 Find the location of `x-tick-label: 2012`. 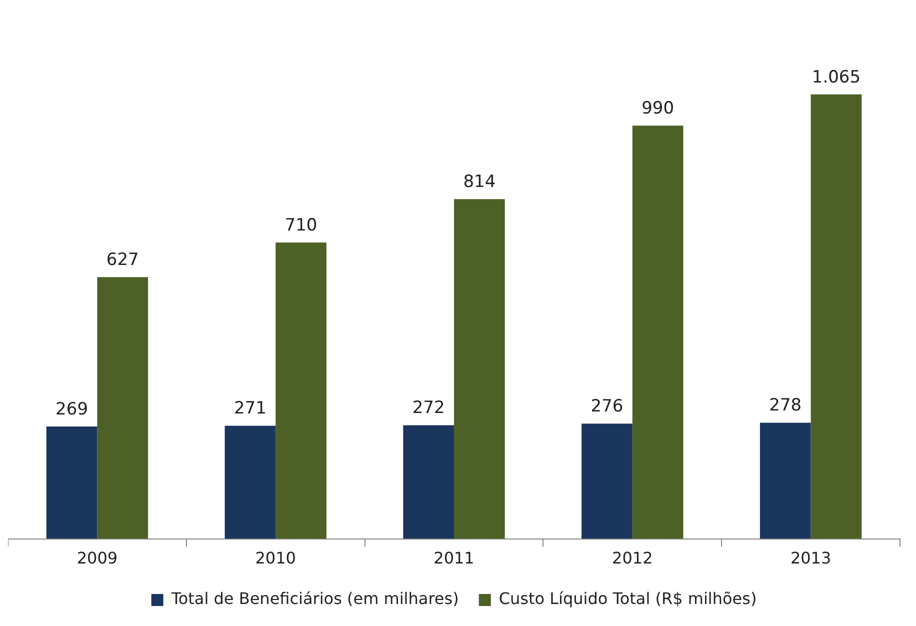

x-tick-label: 2012 is located at coordinates (632, 558).